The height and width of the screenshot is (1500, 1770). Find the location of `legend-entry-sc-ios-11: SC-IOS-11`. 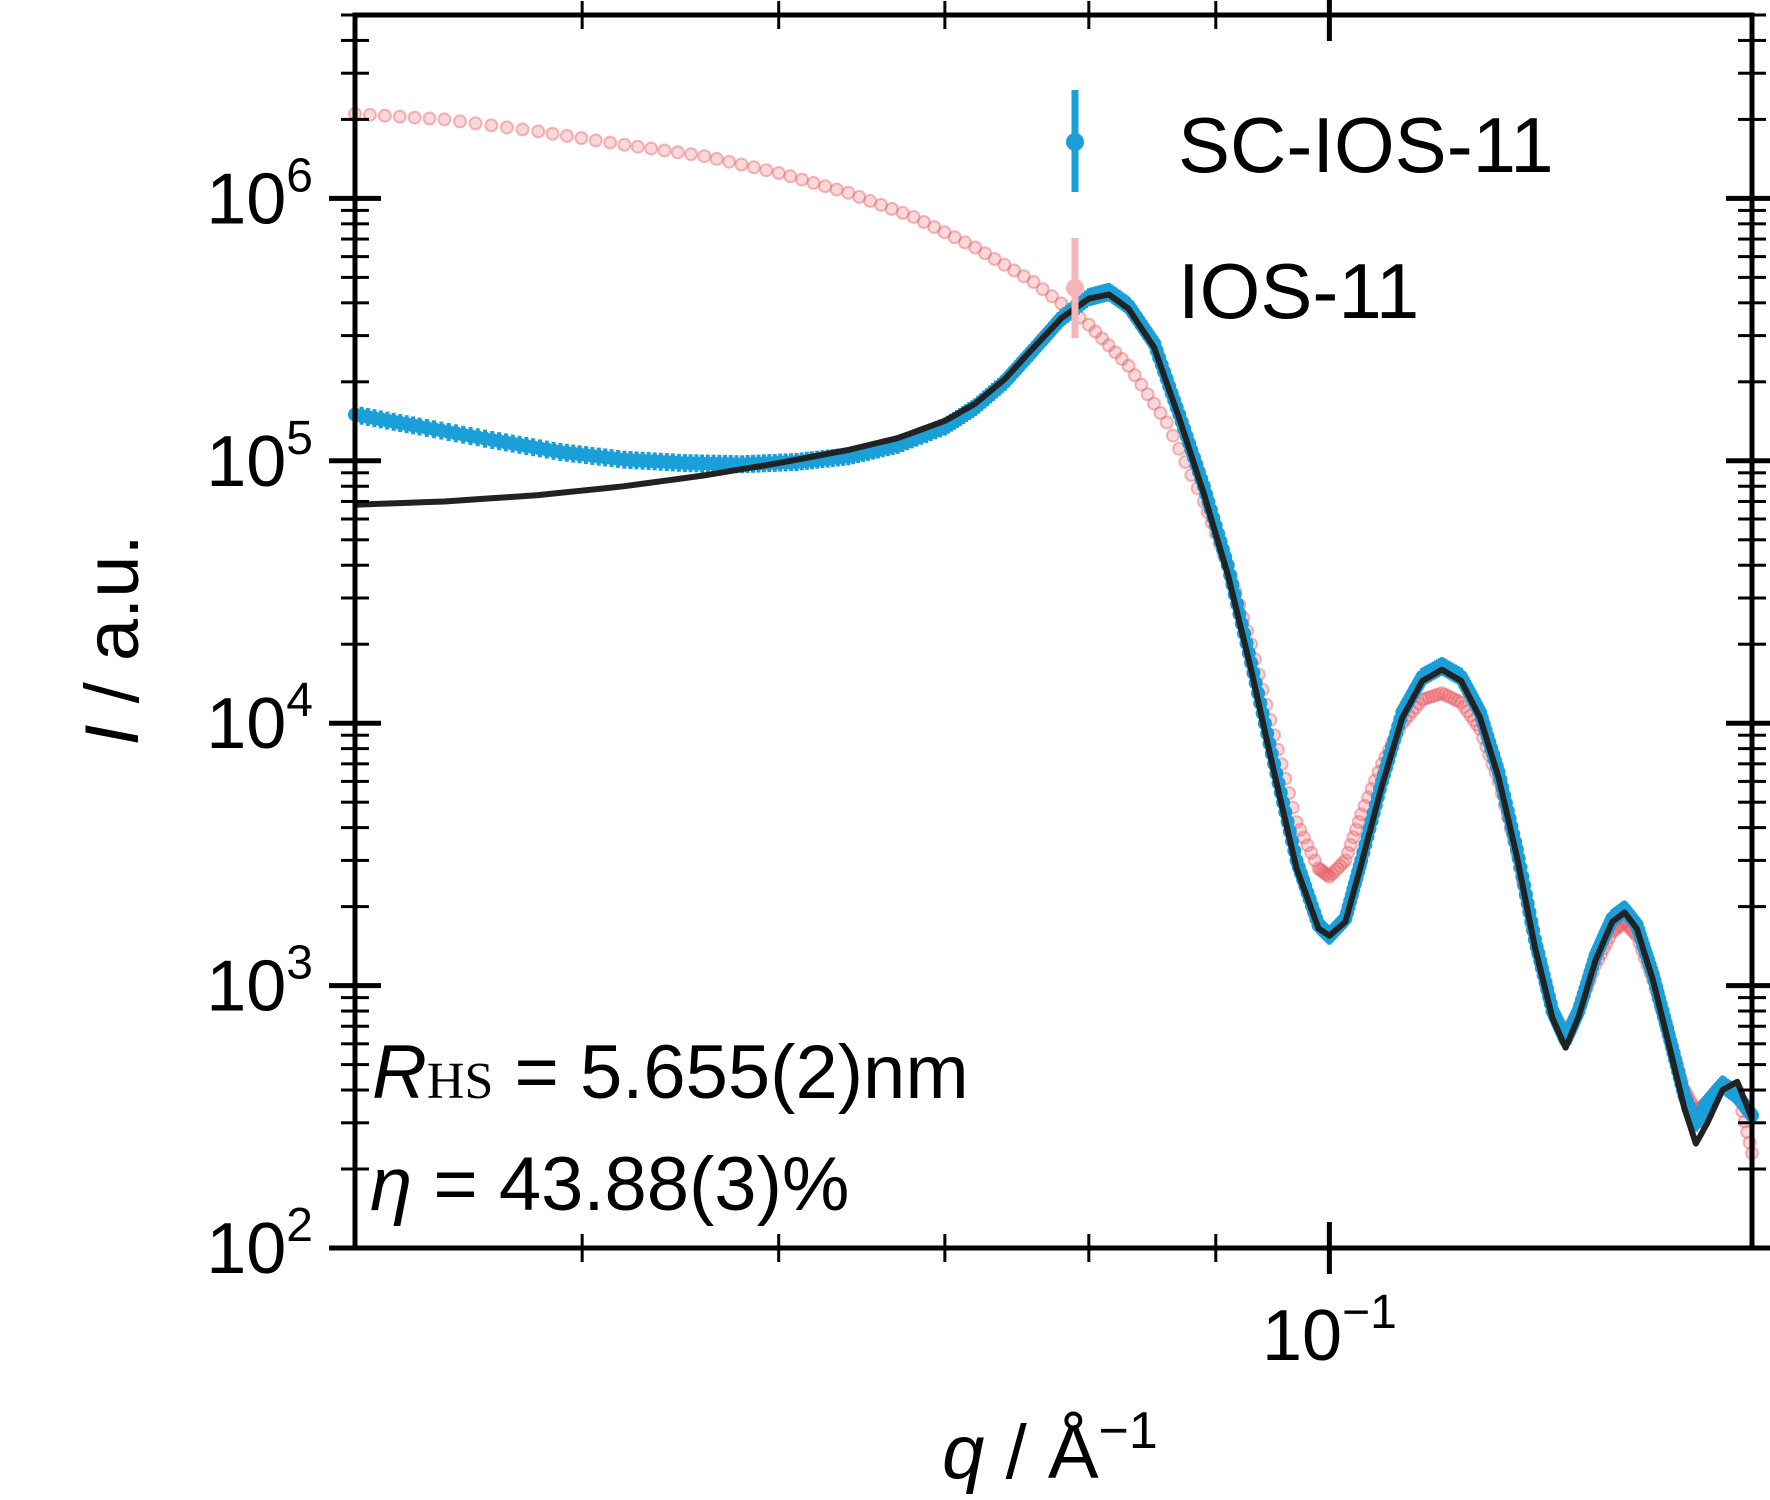

legend-entry-sc-ios-11: SC-IOS-11 is located at coordinates (1310, 141).